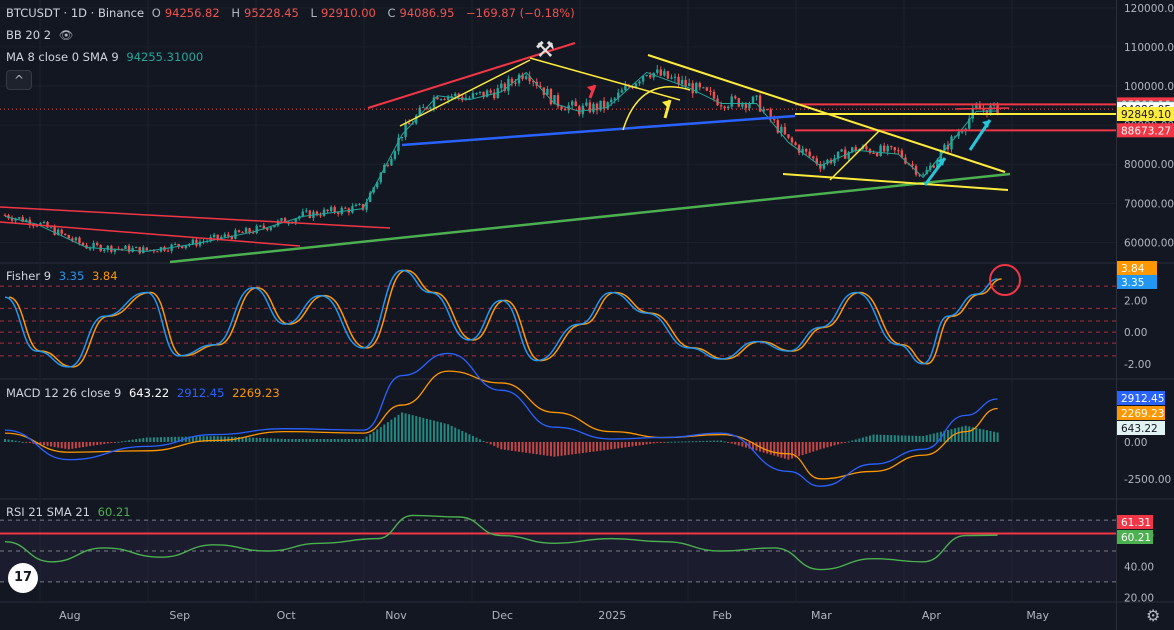 The height and width of the screenshot is (630, 1174). What do you see at coordinates (1149, 9) in the screenshot?
I see `price-tick-label: 120000.00` at bounding box center [1149, 9].